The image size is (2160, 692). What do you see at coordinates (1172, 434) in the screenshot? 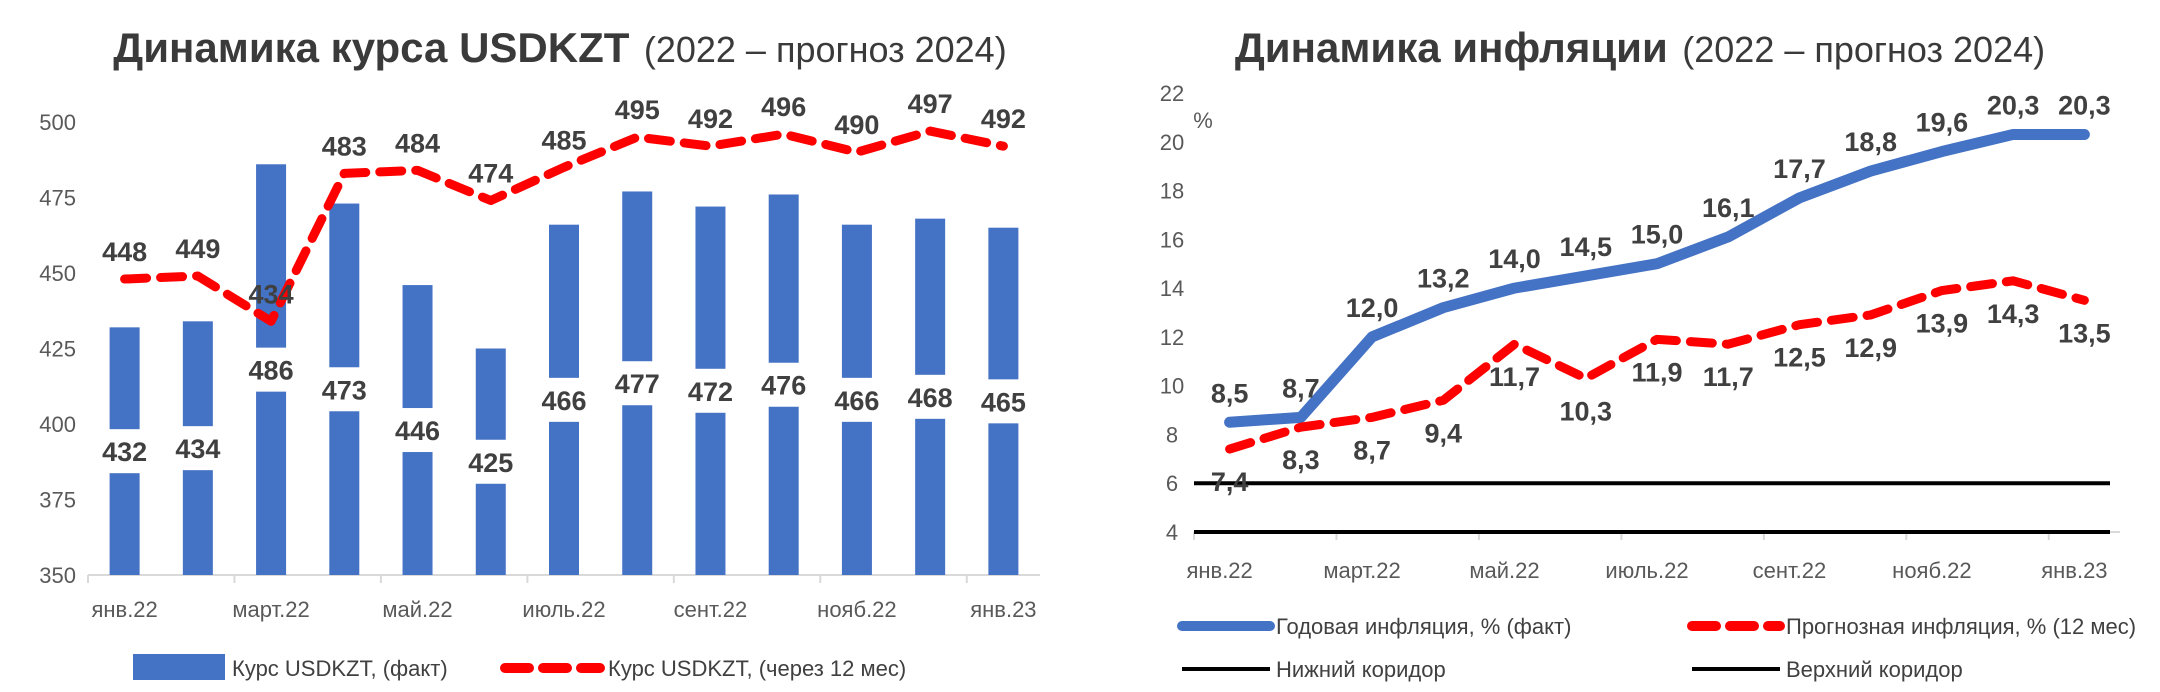
I see `y-tick-label: 8` at bounding box center [1172, 434].